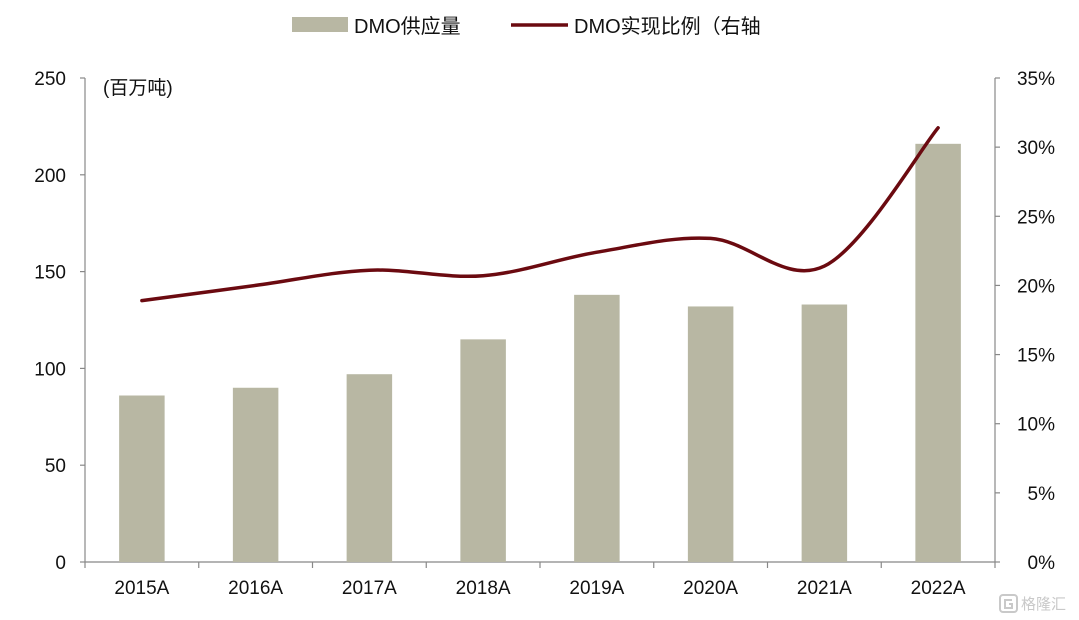 This screenshot has width=1079, height=620. What do you see at coordinates (50, 79) in the screenshot?
I see `left-tick-label: 250` at bounding box center [50, 79].